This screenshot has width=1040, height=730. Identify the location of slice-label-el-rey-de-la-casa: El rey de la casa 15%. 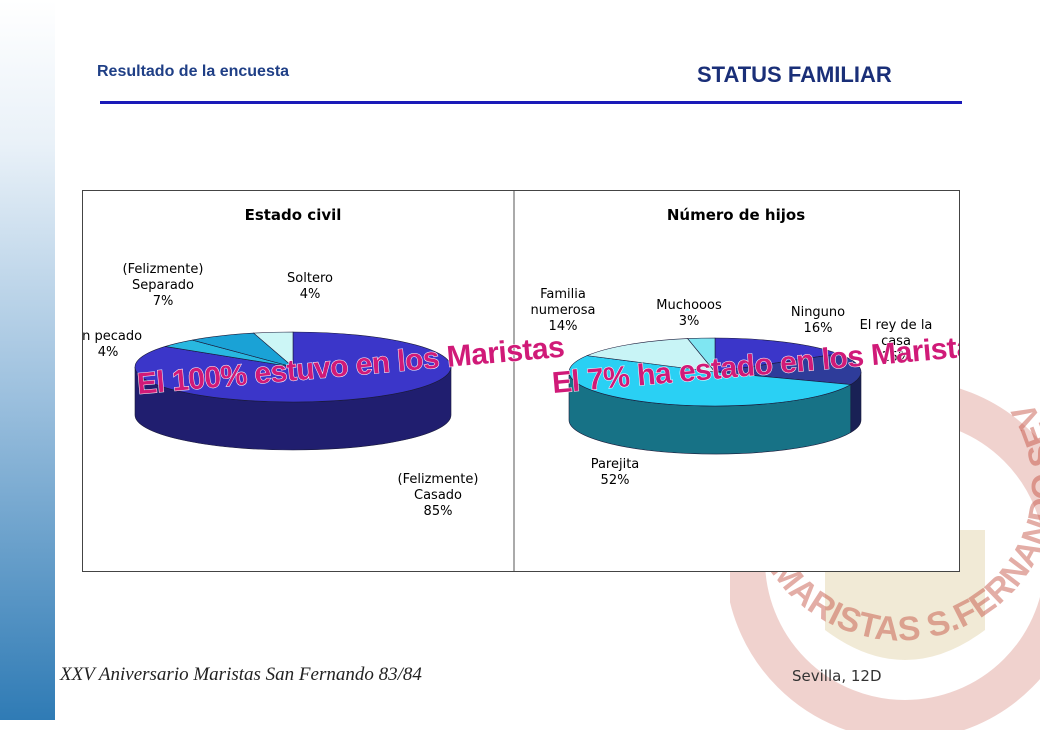
(896, 341).